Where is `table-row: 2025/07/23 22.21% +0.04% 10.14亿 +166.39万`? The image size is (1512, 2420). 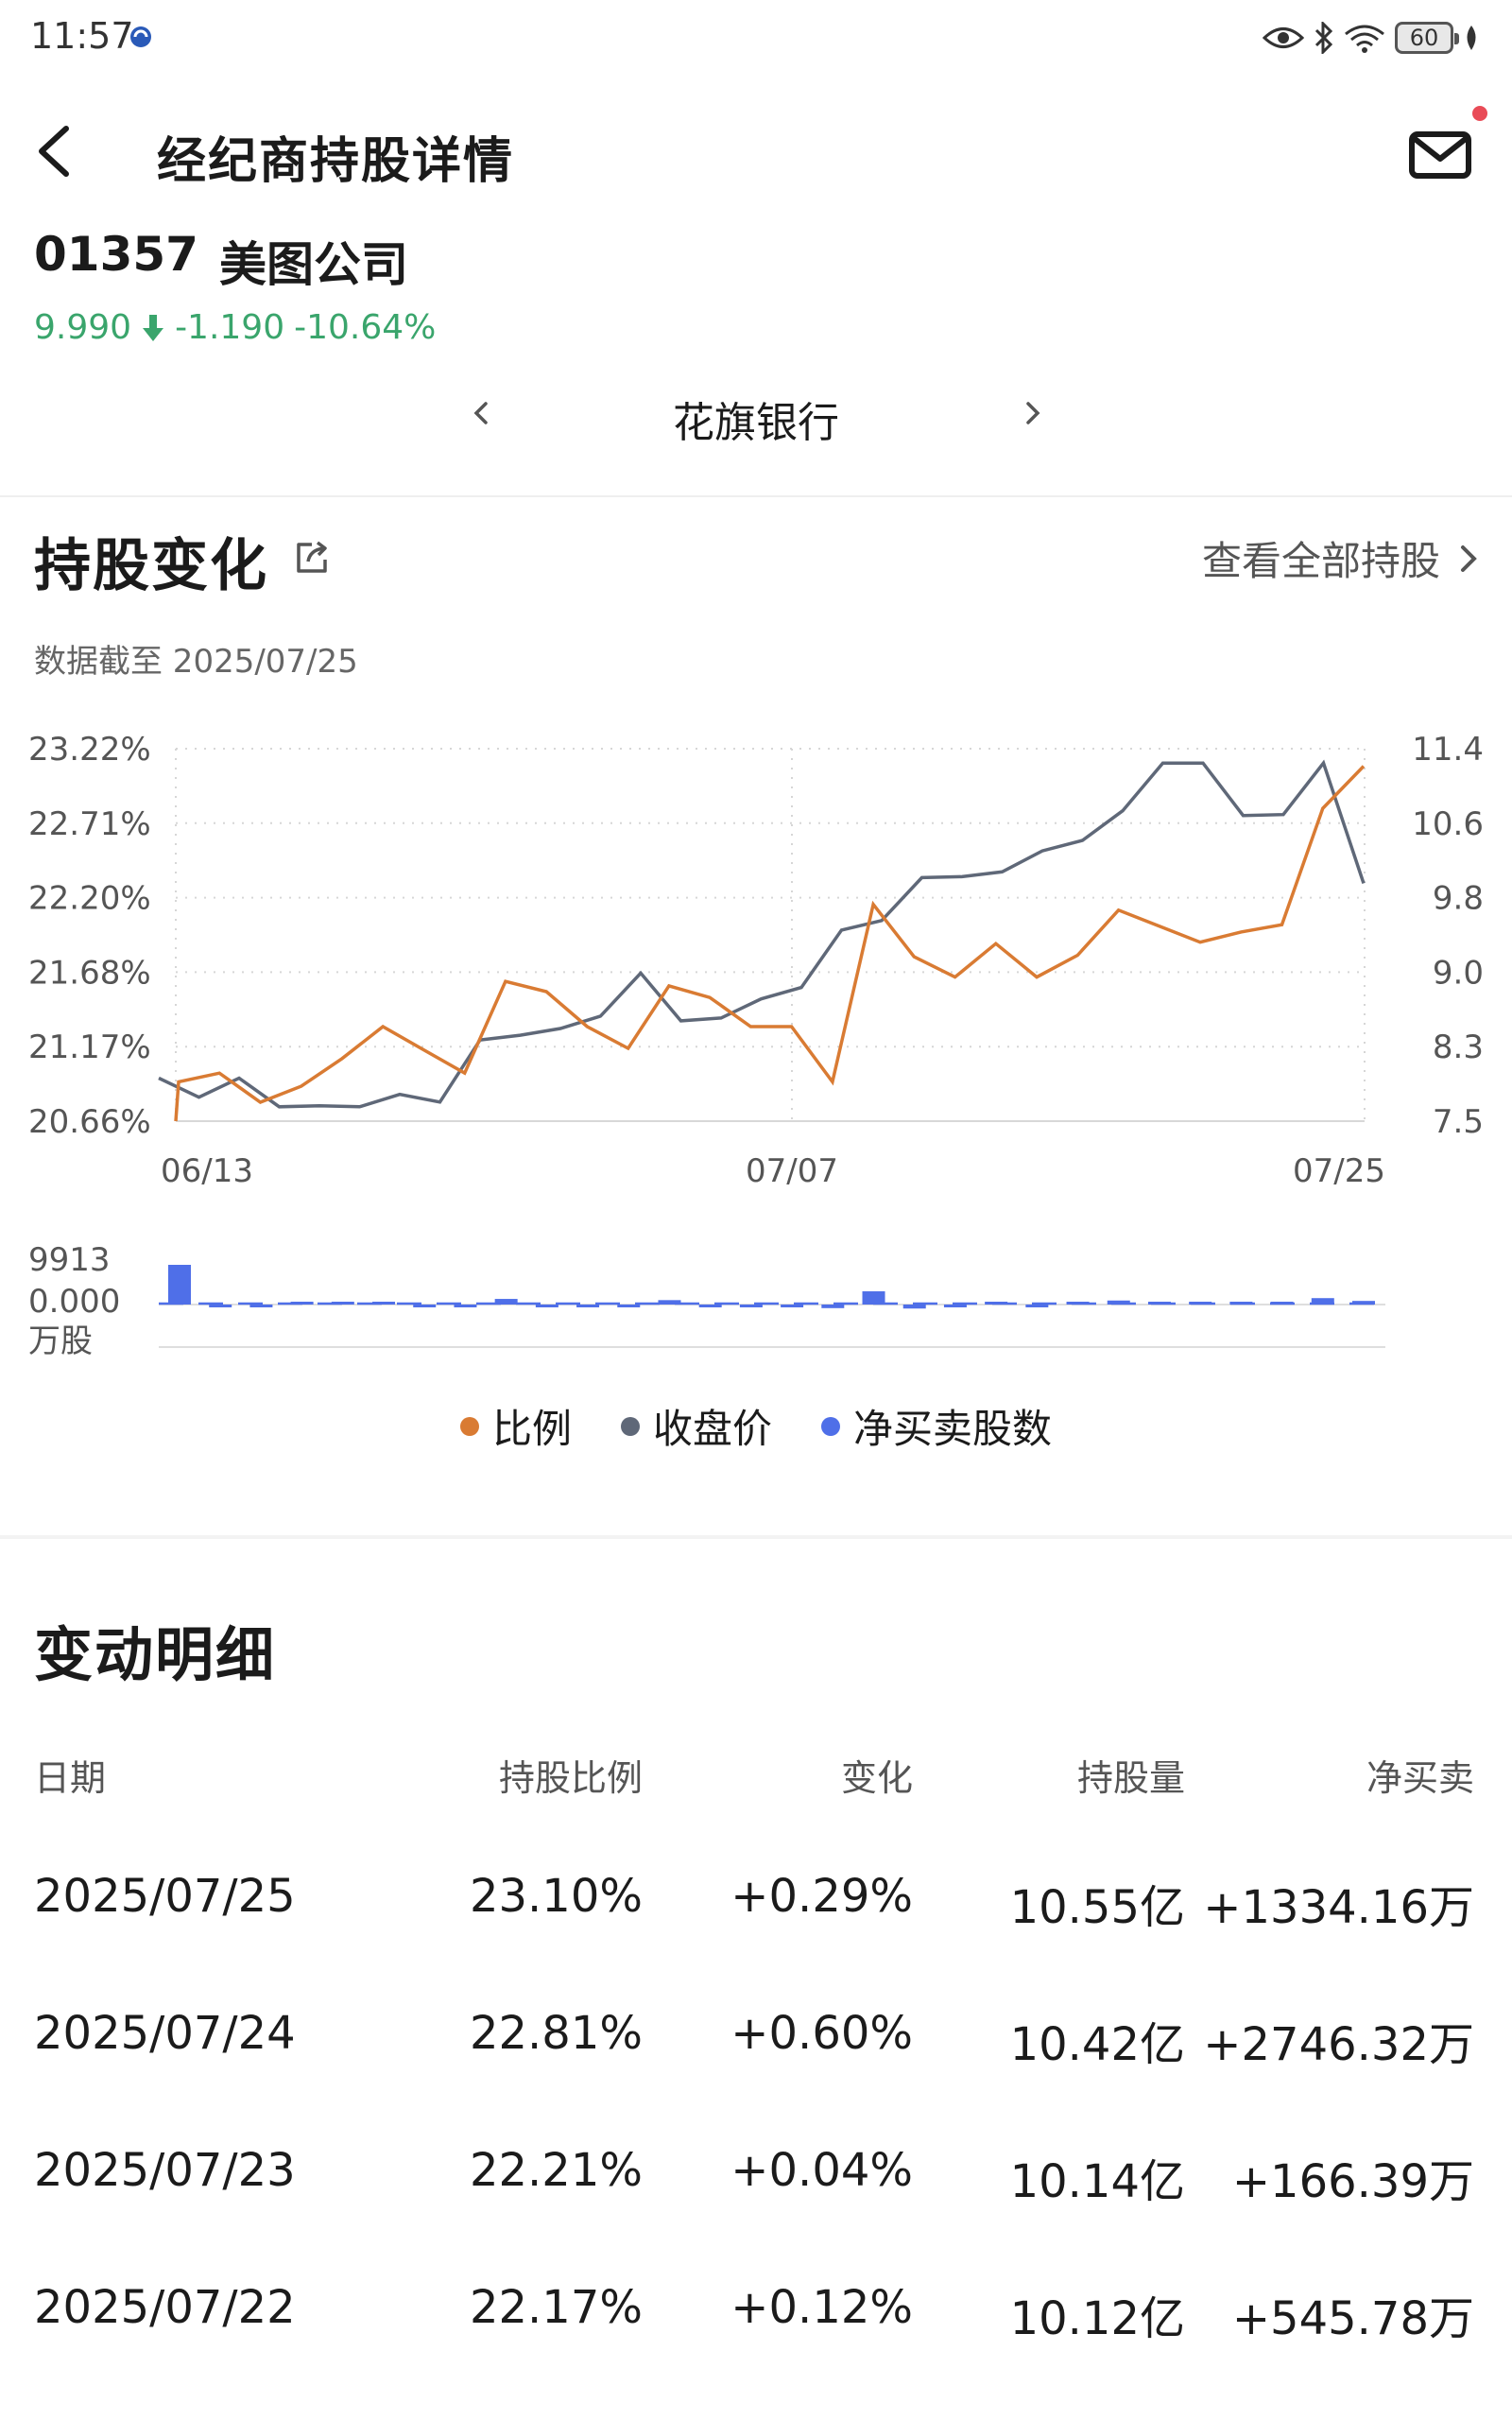 table-row: 2025/07/23 22.21% +0.04% 10.14亿 +166.39万 is located at coordinates (756, 2182).